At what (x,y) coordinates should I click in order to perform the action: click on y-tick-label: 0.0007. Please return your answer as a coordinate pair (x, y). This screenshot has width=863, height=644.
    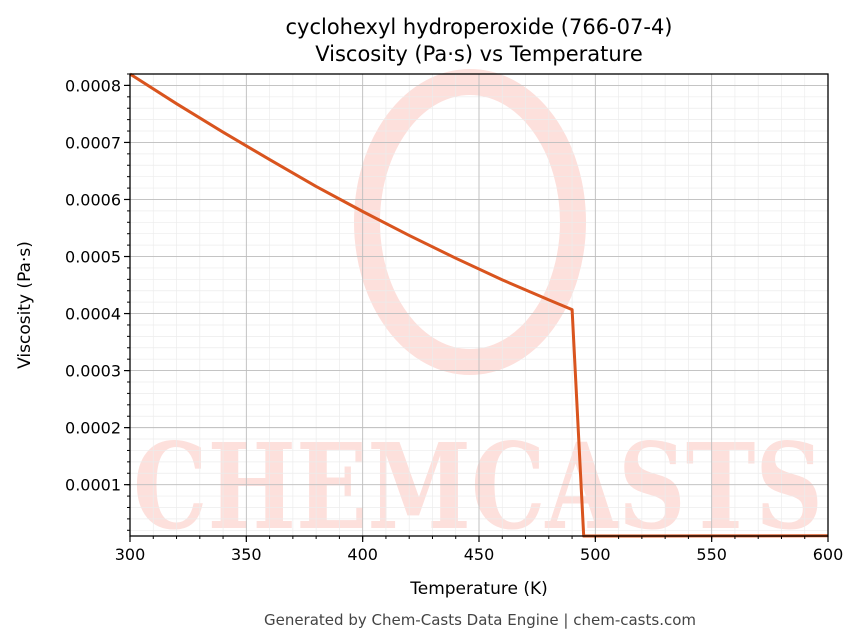
    Looking at the image, I should click on (93, 142).